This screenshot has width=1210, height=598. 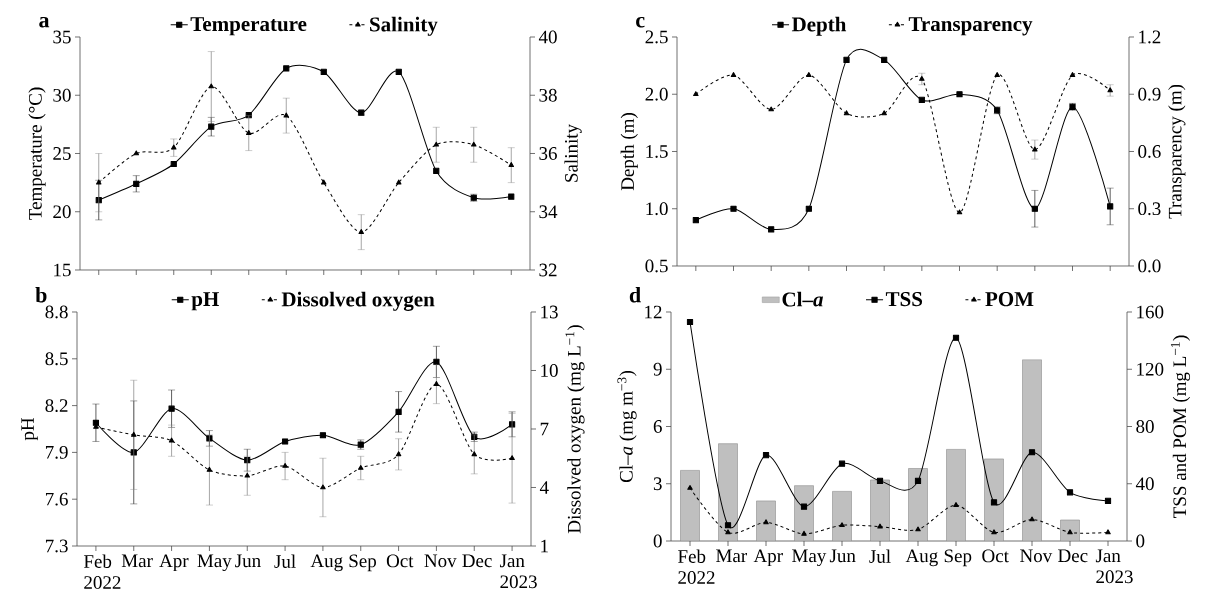 What do you see at coordinates (544, 487) in the screenshot?
I see `y2-tick-label: 4` at bounding box center [544, 487].